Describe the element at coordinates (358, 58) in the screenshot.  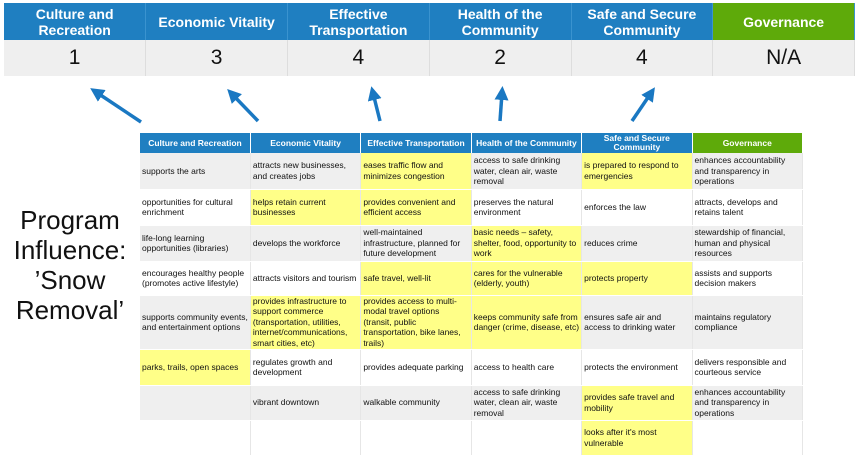
I see `score-effective-transportation: 4` at that location.